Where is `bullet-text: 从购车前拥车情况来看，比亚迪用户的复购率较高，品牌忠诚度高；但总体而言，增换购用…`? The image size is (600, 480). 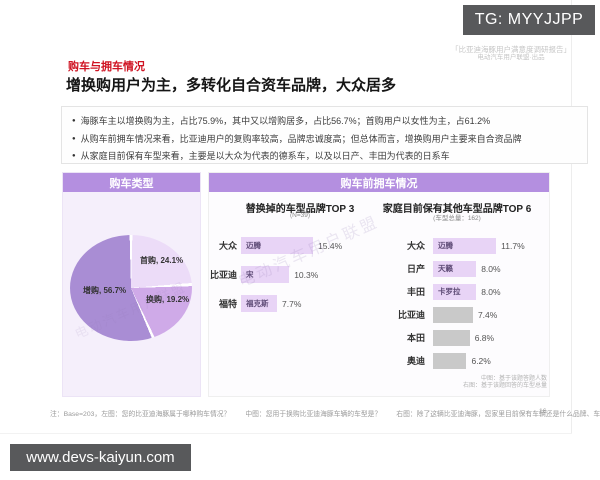 bullet-text: 从购车前拥车情况来看，比亚迪用户的复购率较高，品牌忠诚度高；但总体而言，增换购用… is located at coordinates (301, 138).